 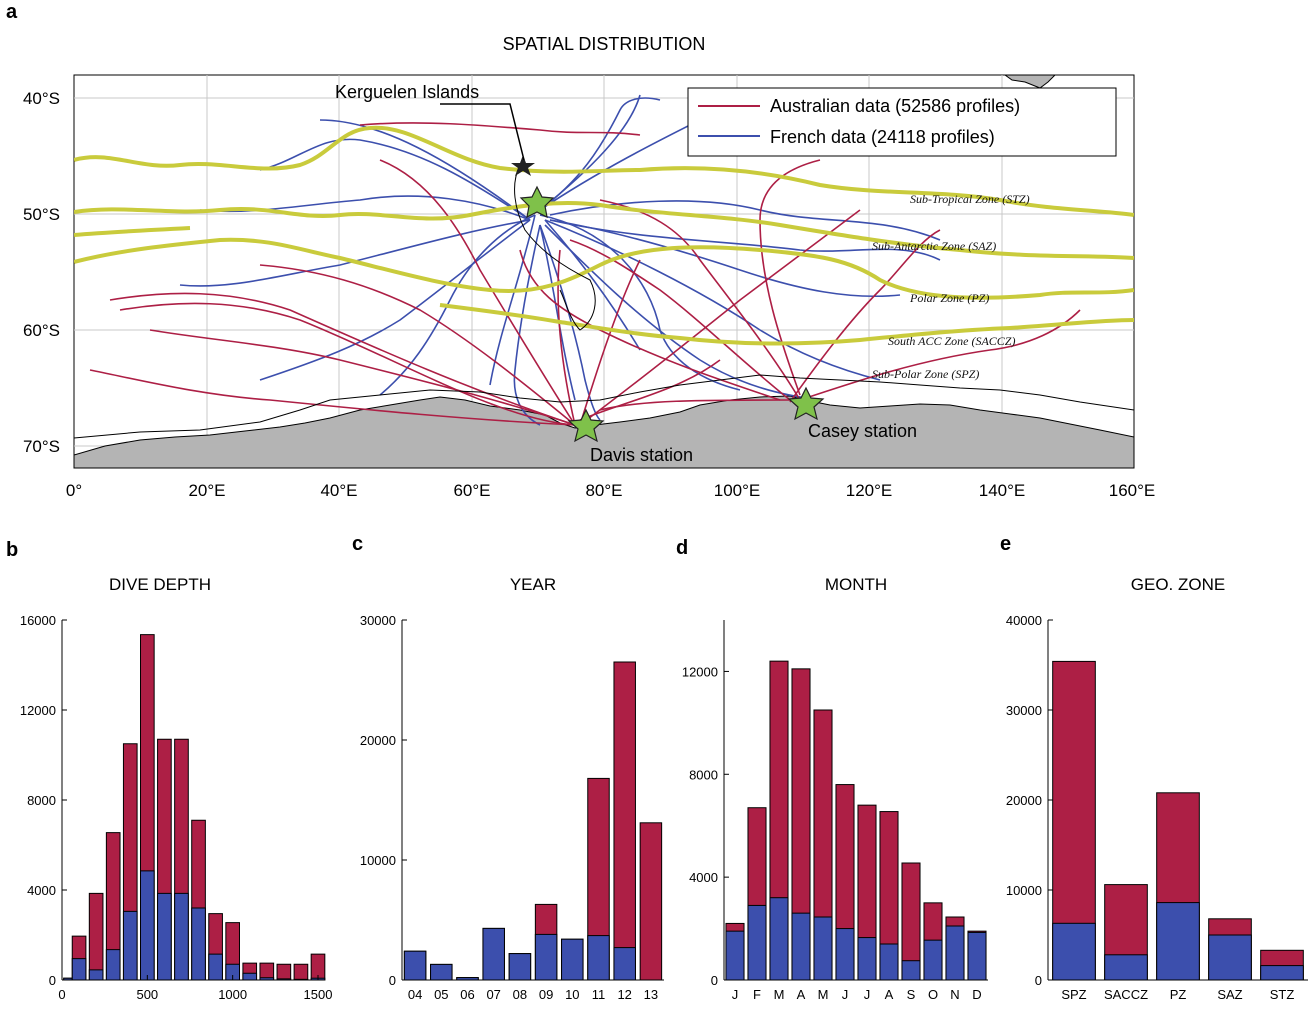 I want to click on zone-label-spz: Sub-Polar Zone (SPZ), so click(x=925, y=374).